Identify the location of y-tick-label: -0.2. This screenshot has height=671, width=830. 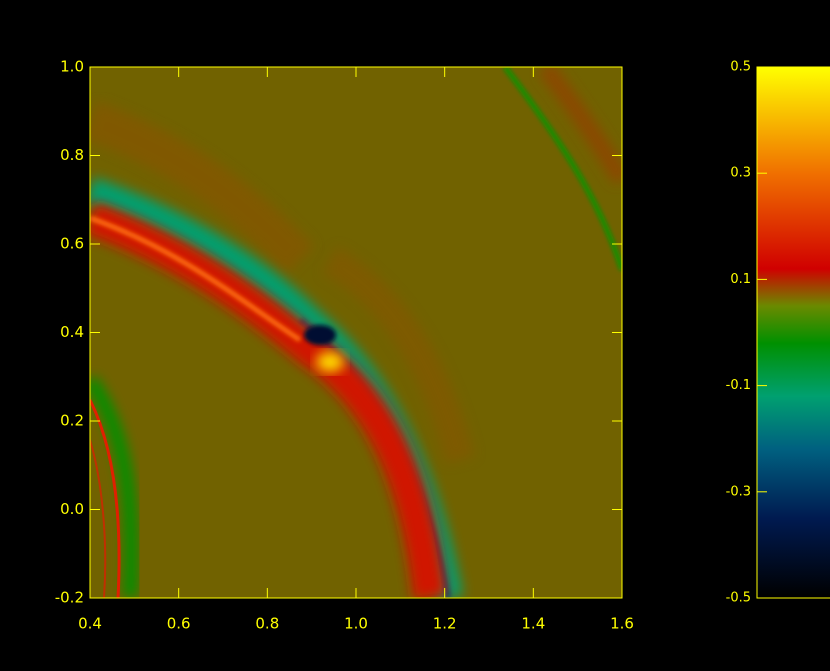
(69, 598).